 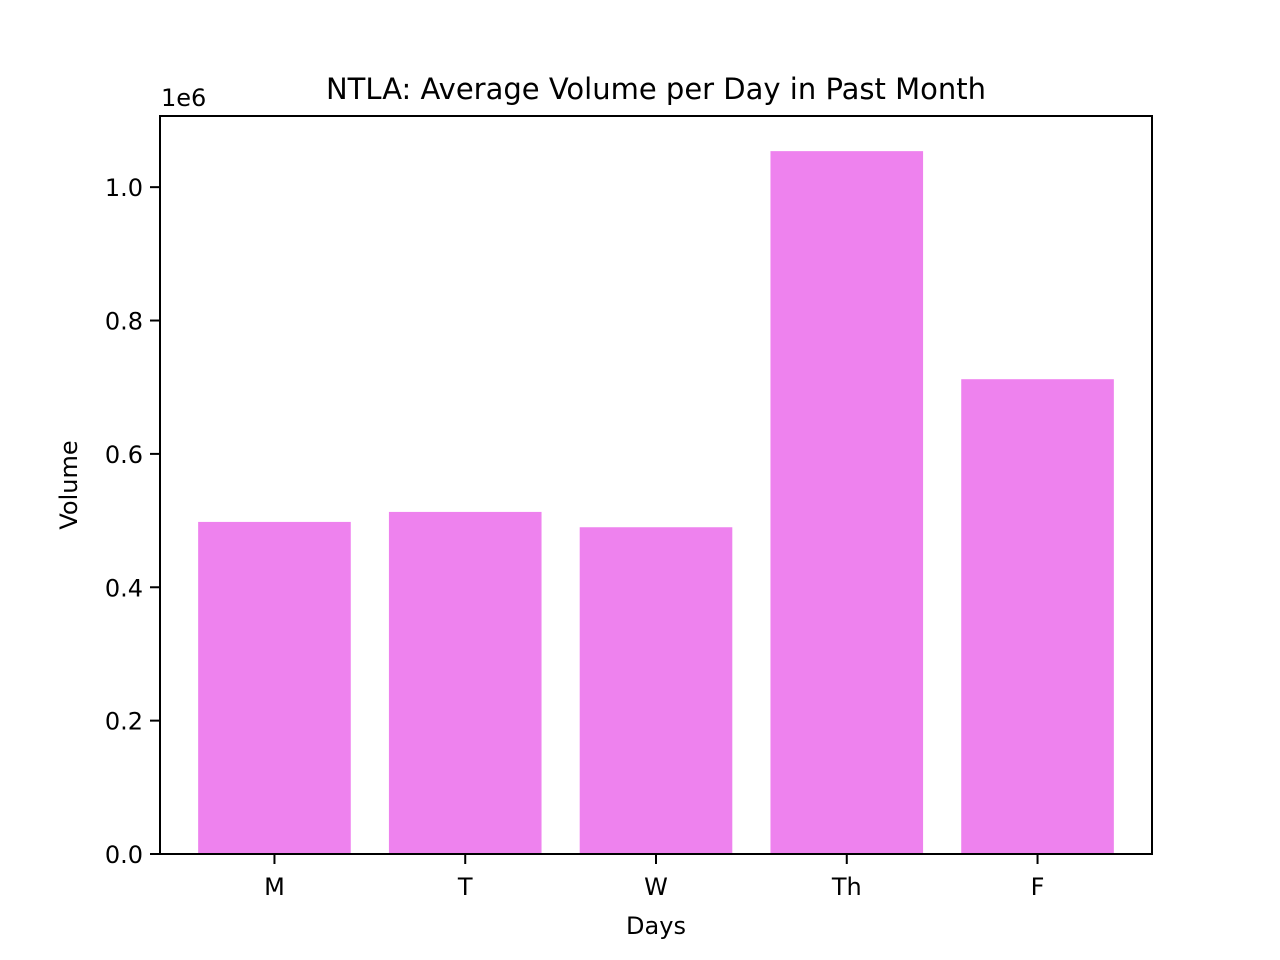 I want to click on x-tick-label: M, so click(x=274, y=887).